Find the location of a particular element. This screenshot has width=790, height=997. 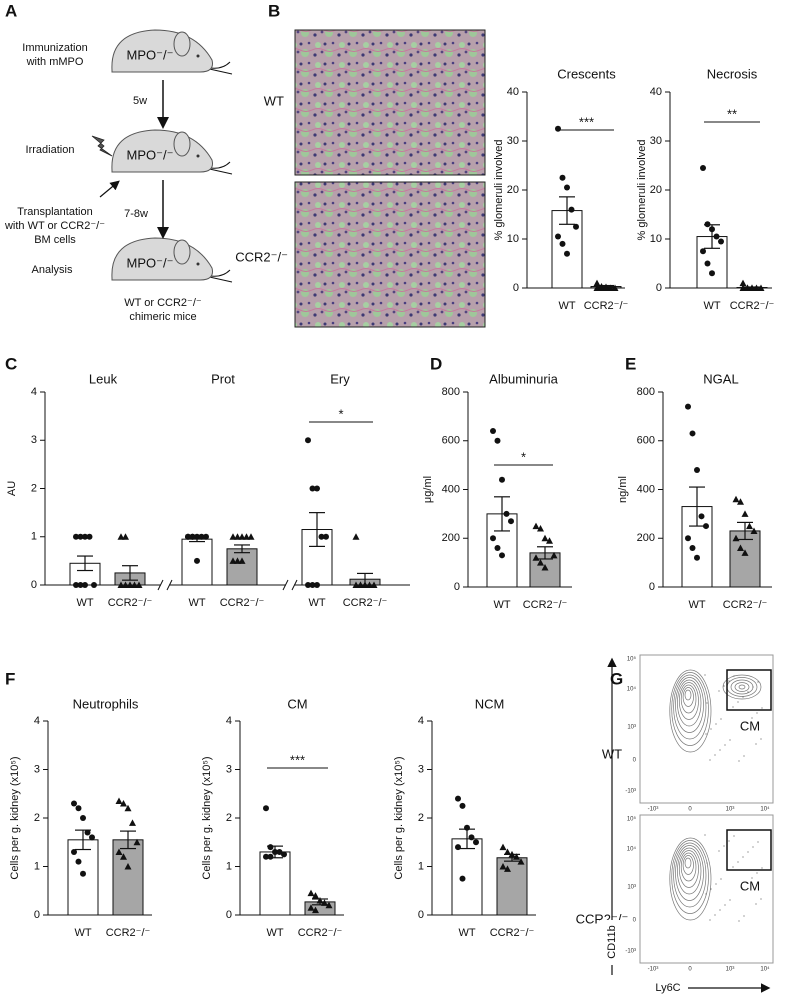

panel-label: A is located at coordinates (11, 10).